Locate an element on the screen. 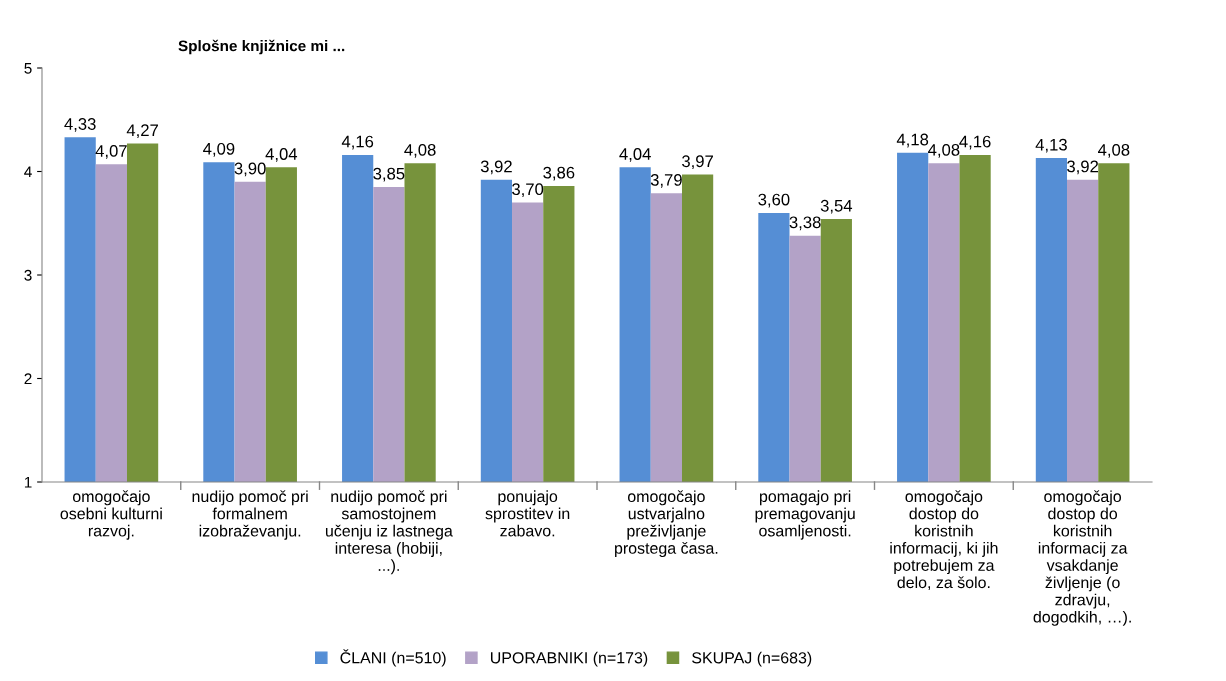  data-label: 3,86 is located at coordinates (559, 173).